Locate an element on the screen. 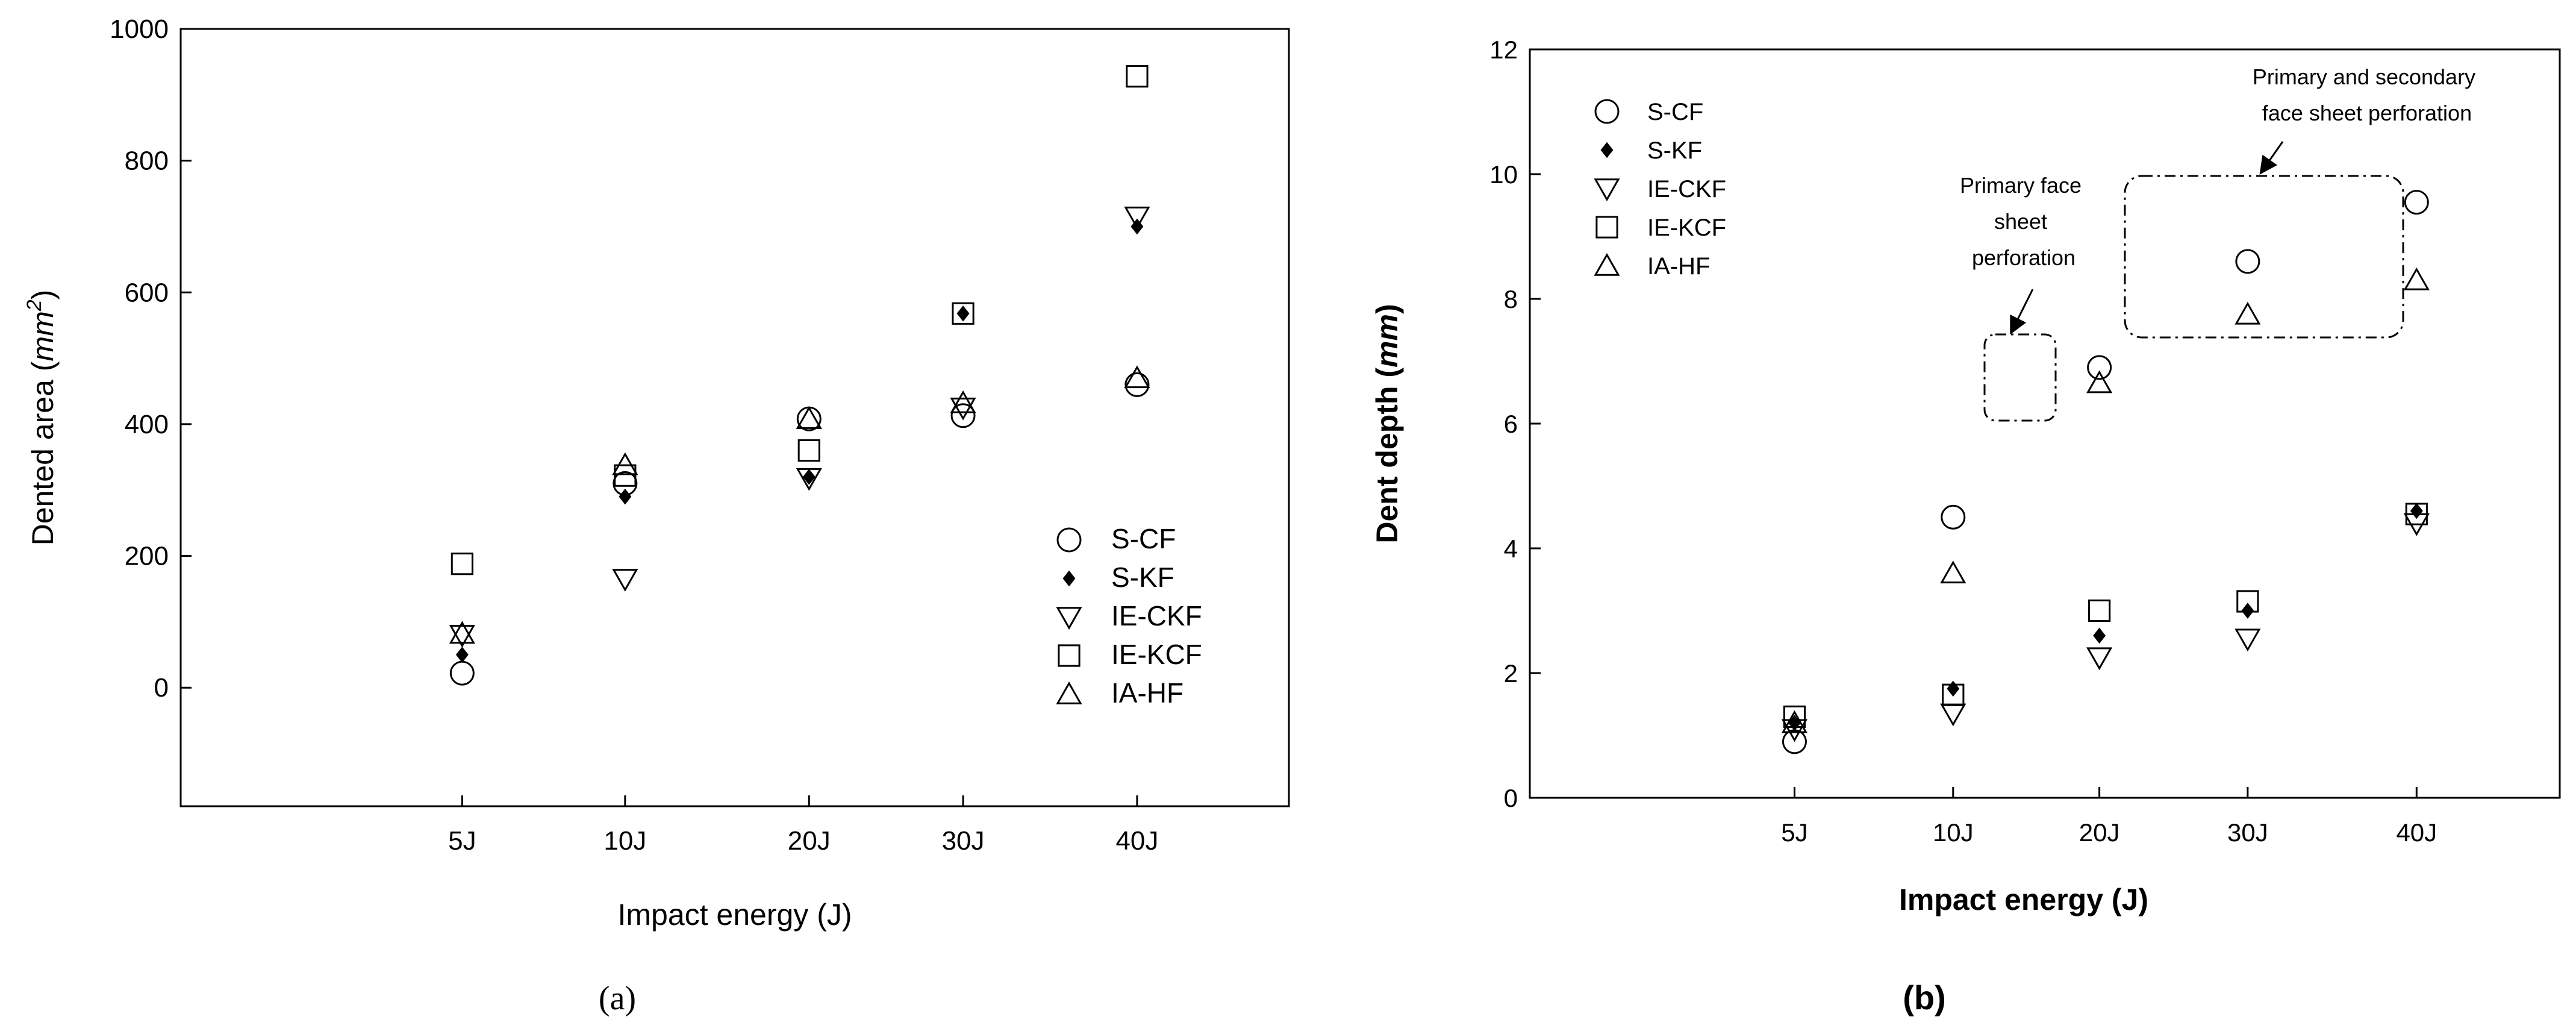 The width and height of the screenshot is (2576, 1031). annotation-box-primary is located at coordinates (2020, 377).